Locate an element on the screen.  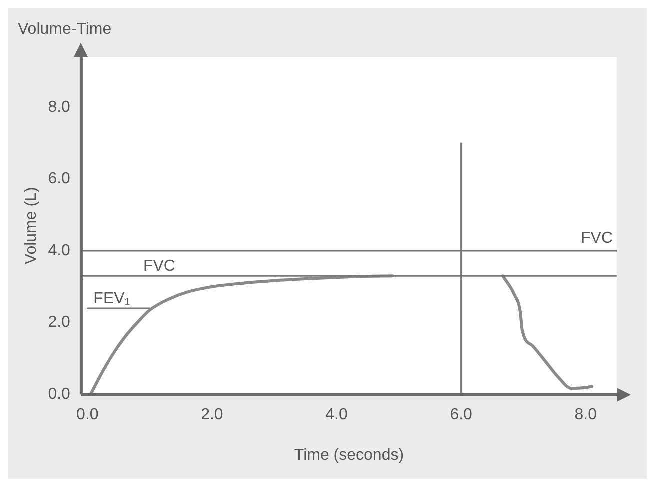
y-axis-title: Volume (L) is located at coordinates (31, 226).